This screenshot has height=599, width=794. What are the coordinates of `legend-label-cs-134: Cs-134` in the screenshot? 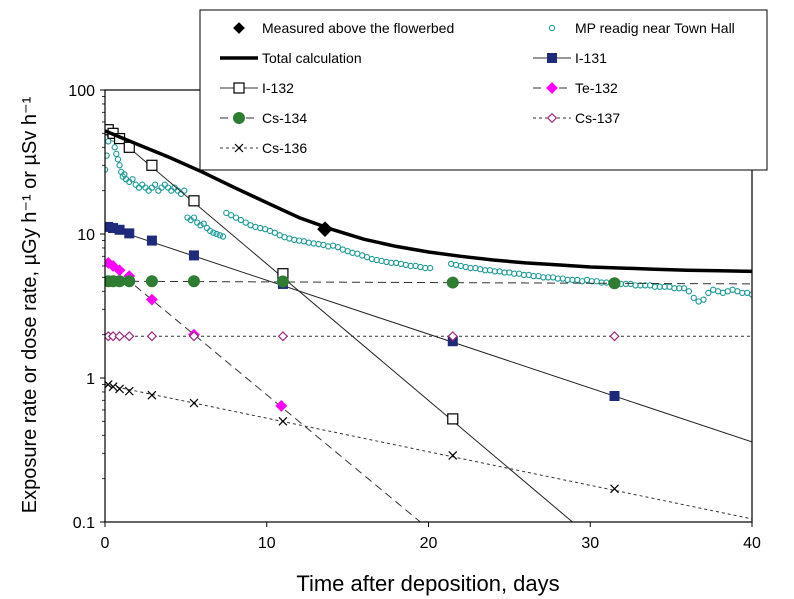 It's located at (284, 118).